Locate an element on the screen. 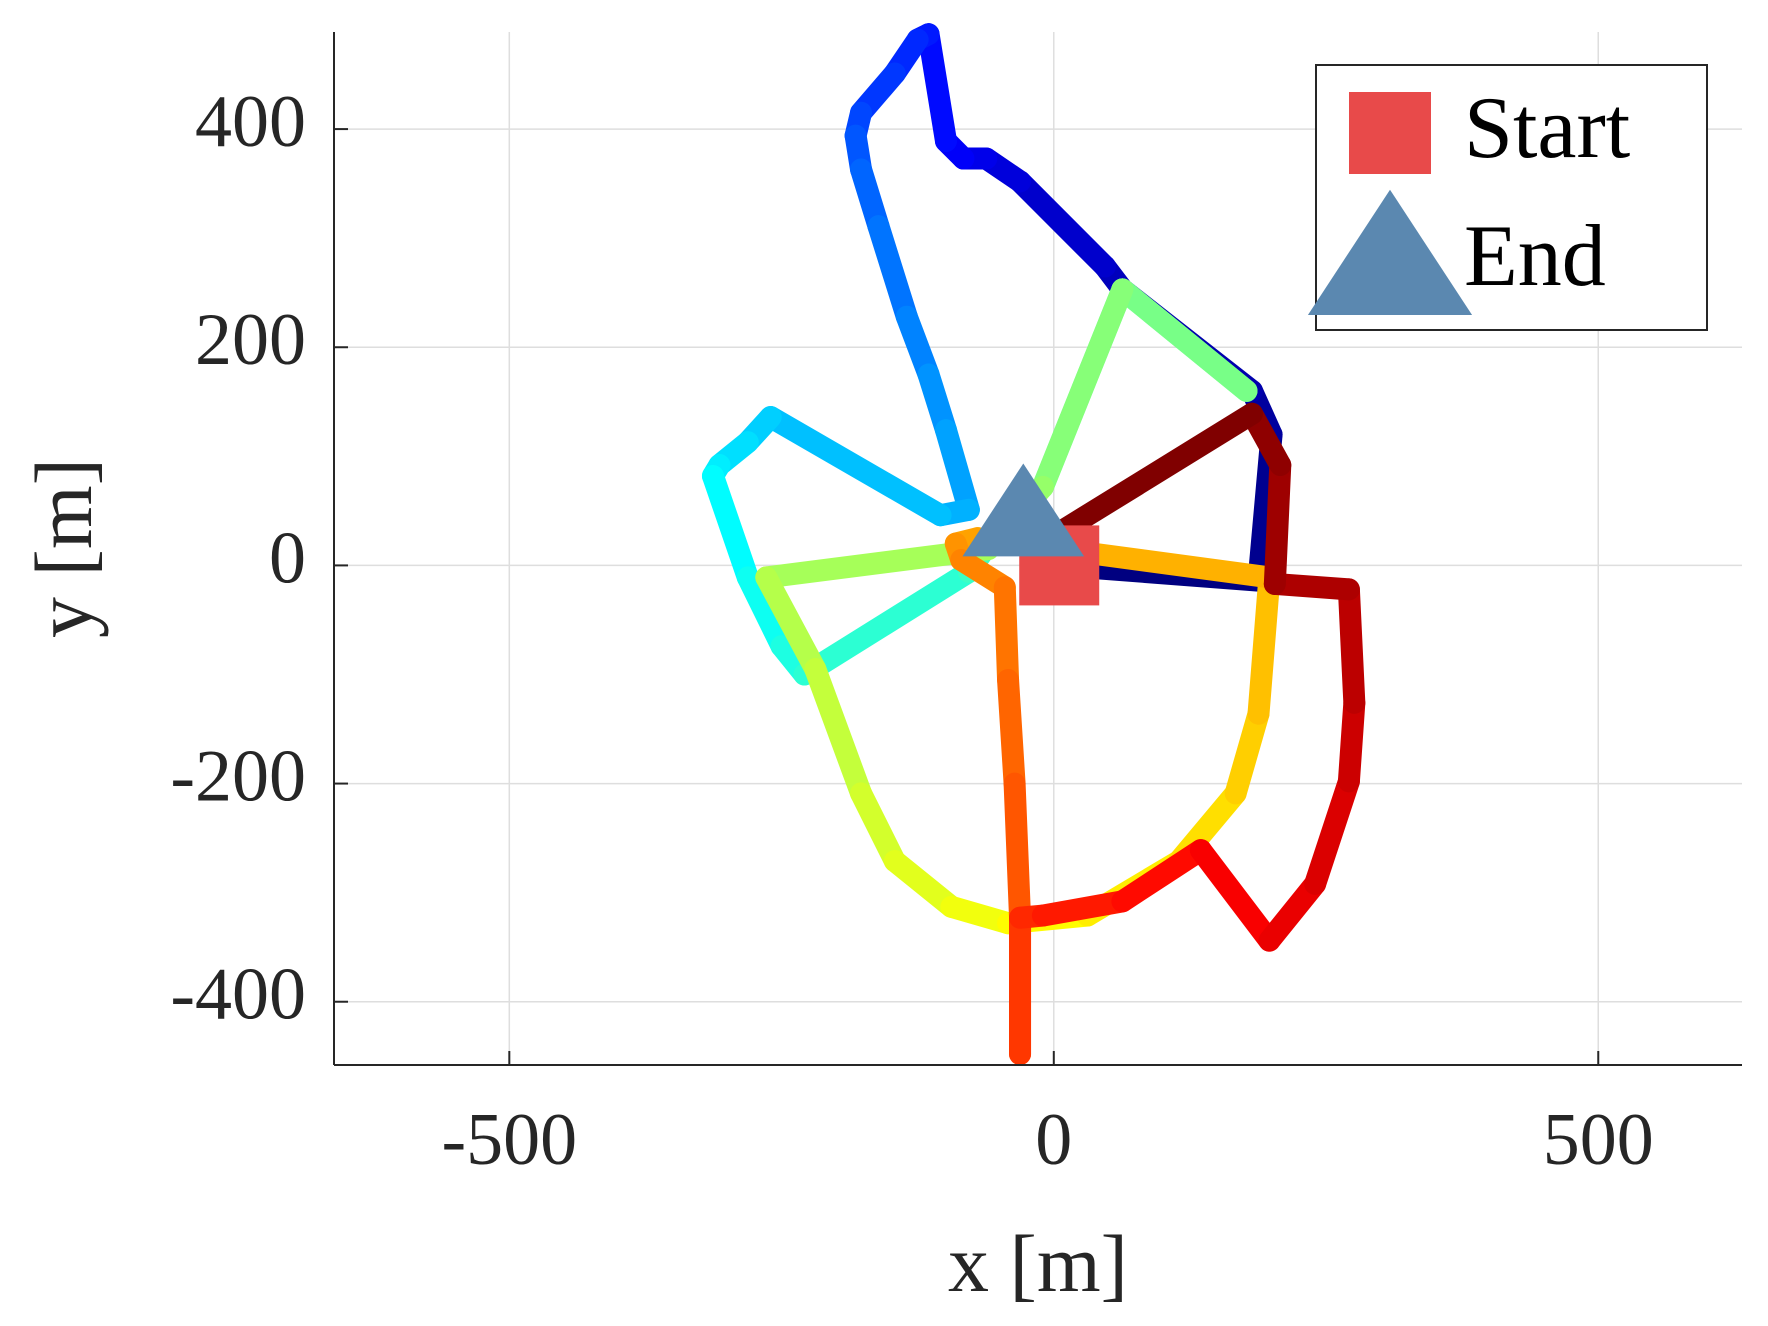 Image resolution: width=1768 pixels, height=1326 pixels. y-tick-label: -400 is located at coordinates (238, 995).